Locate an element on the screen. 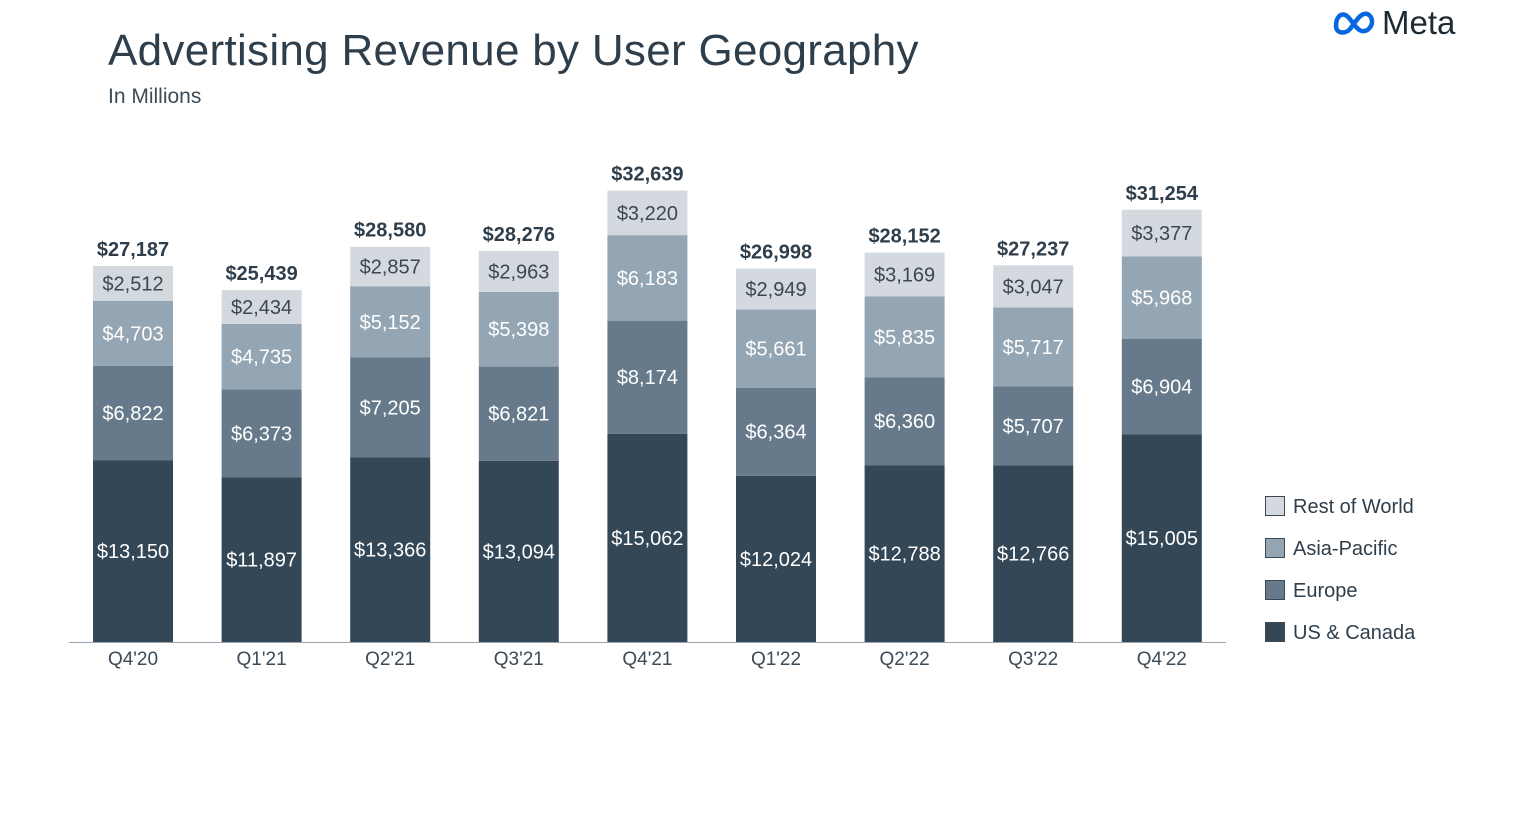  x-tick-label: Q2'22 is located at coordinates (905, 659).